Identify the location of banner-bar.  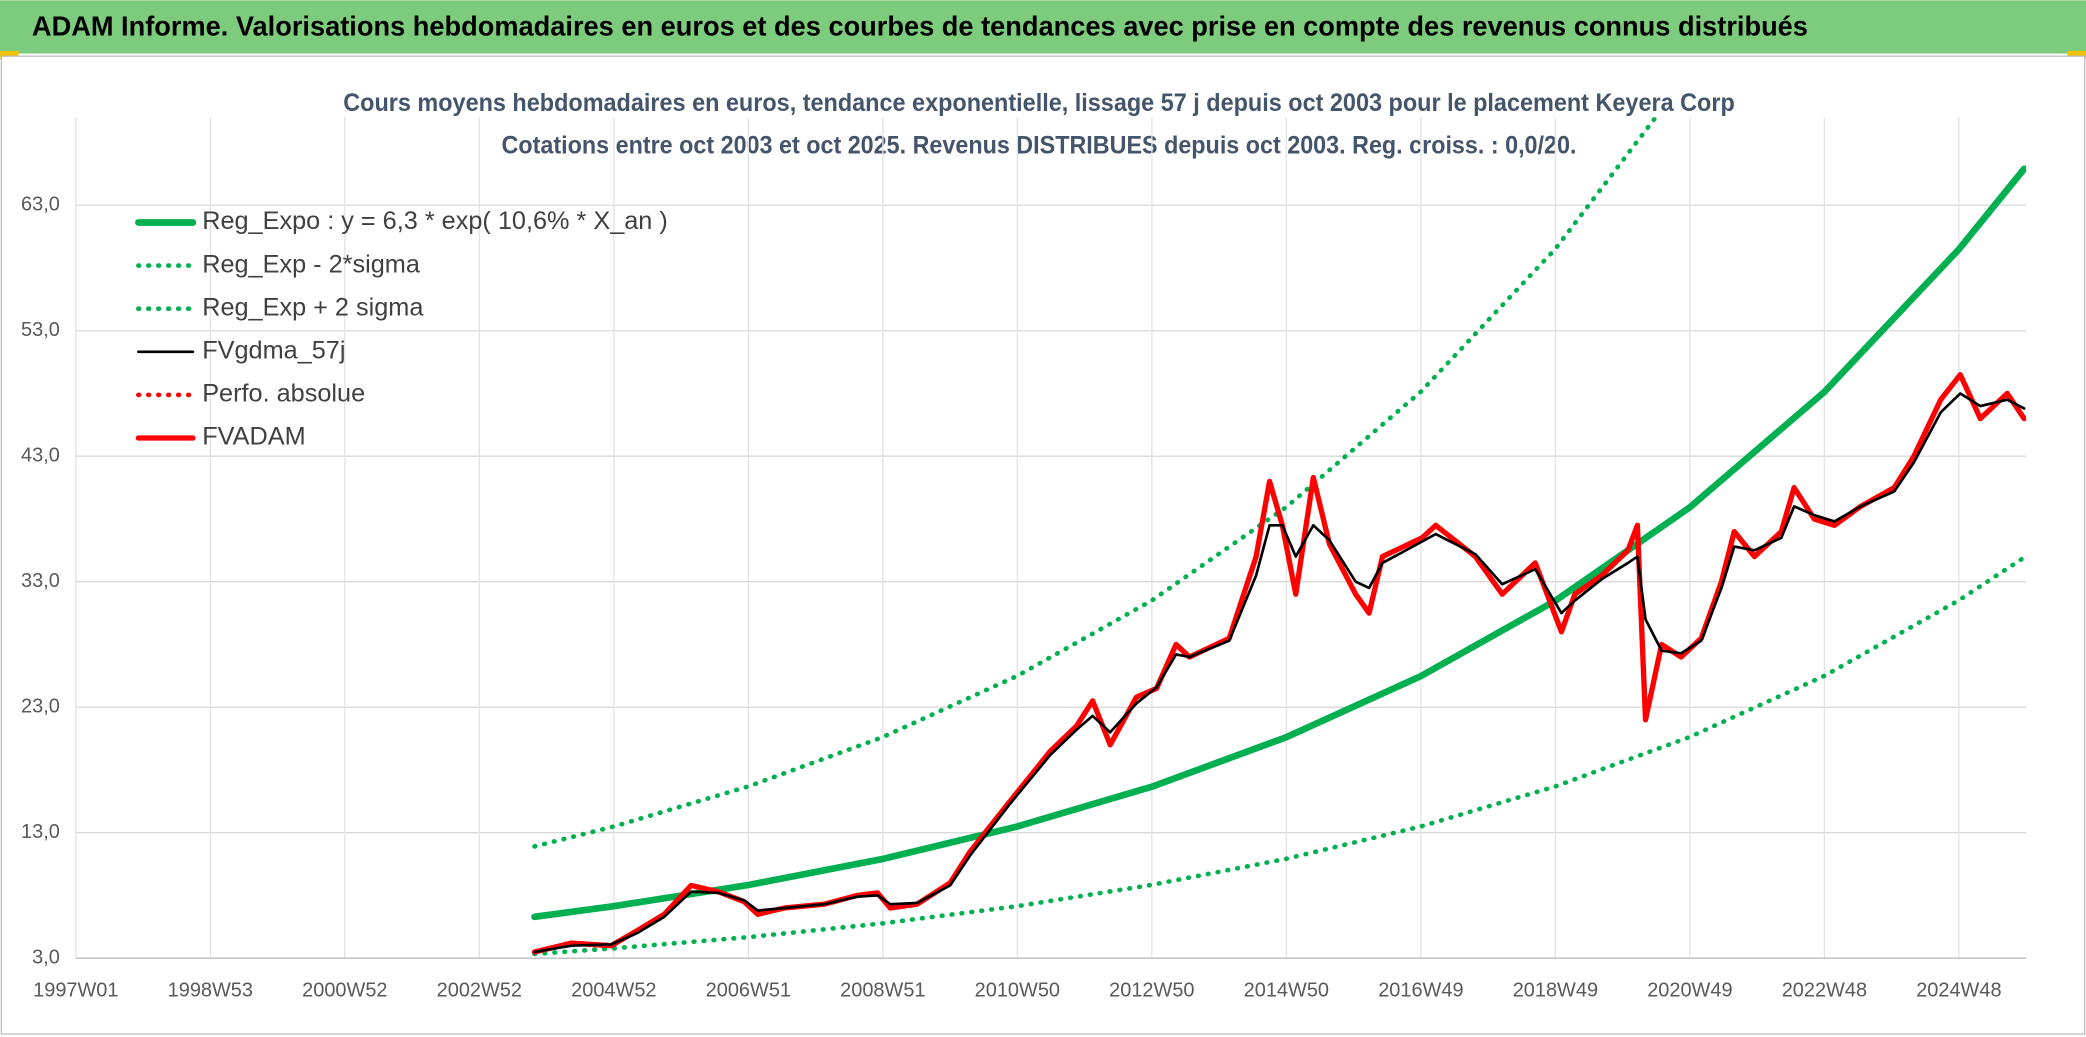
(1043, 27).